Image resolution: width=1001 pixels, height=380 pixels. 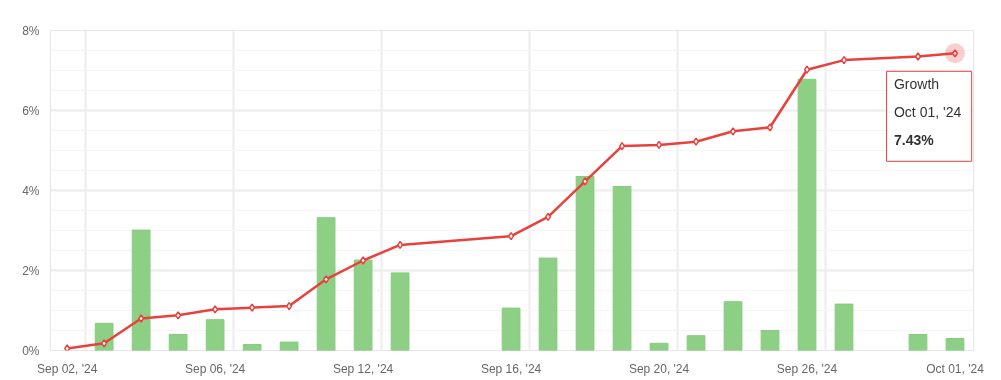 I want to click on x-tick-label: Oct 01, '24, so click(x=955, y=368).